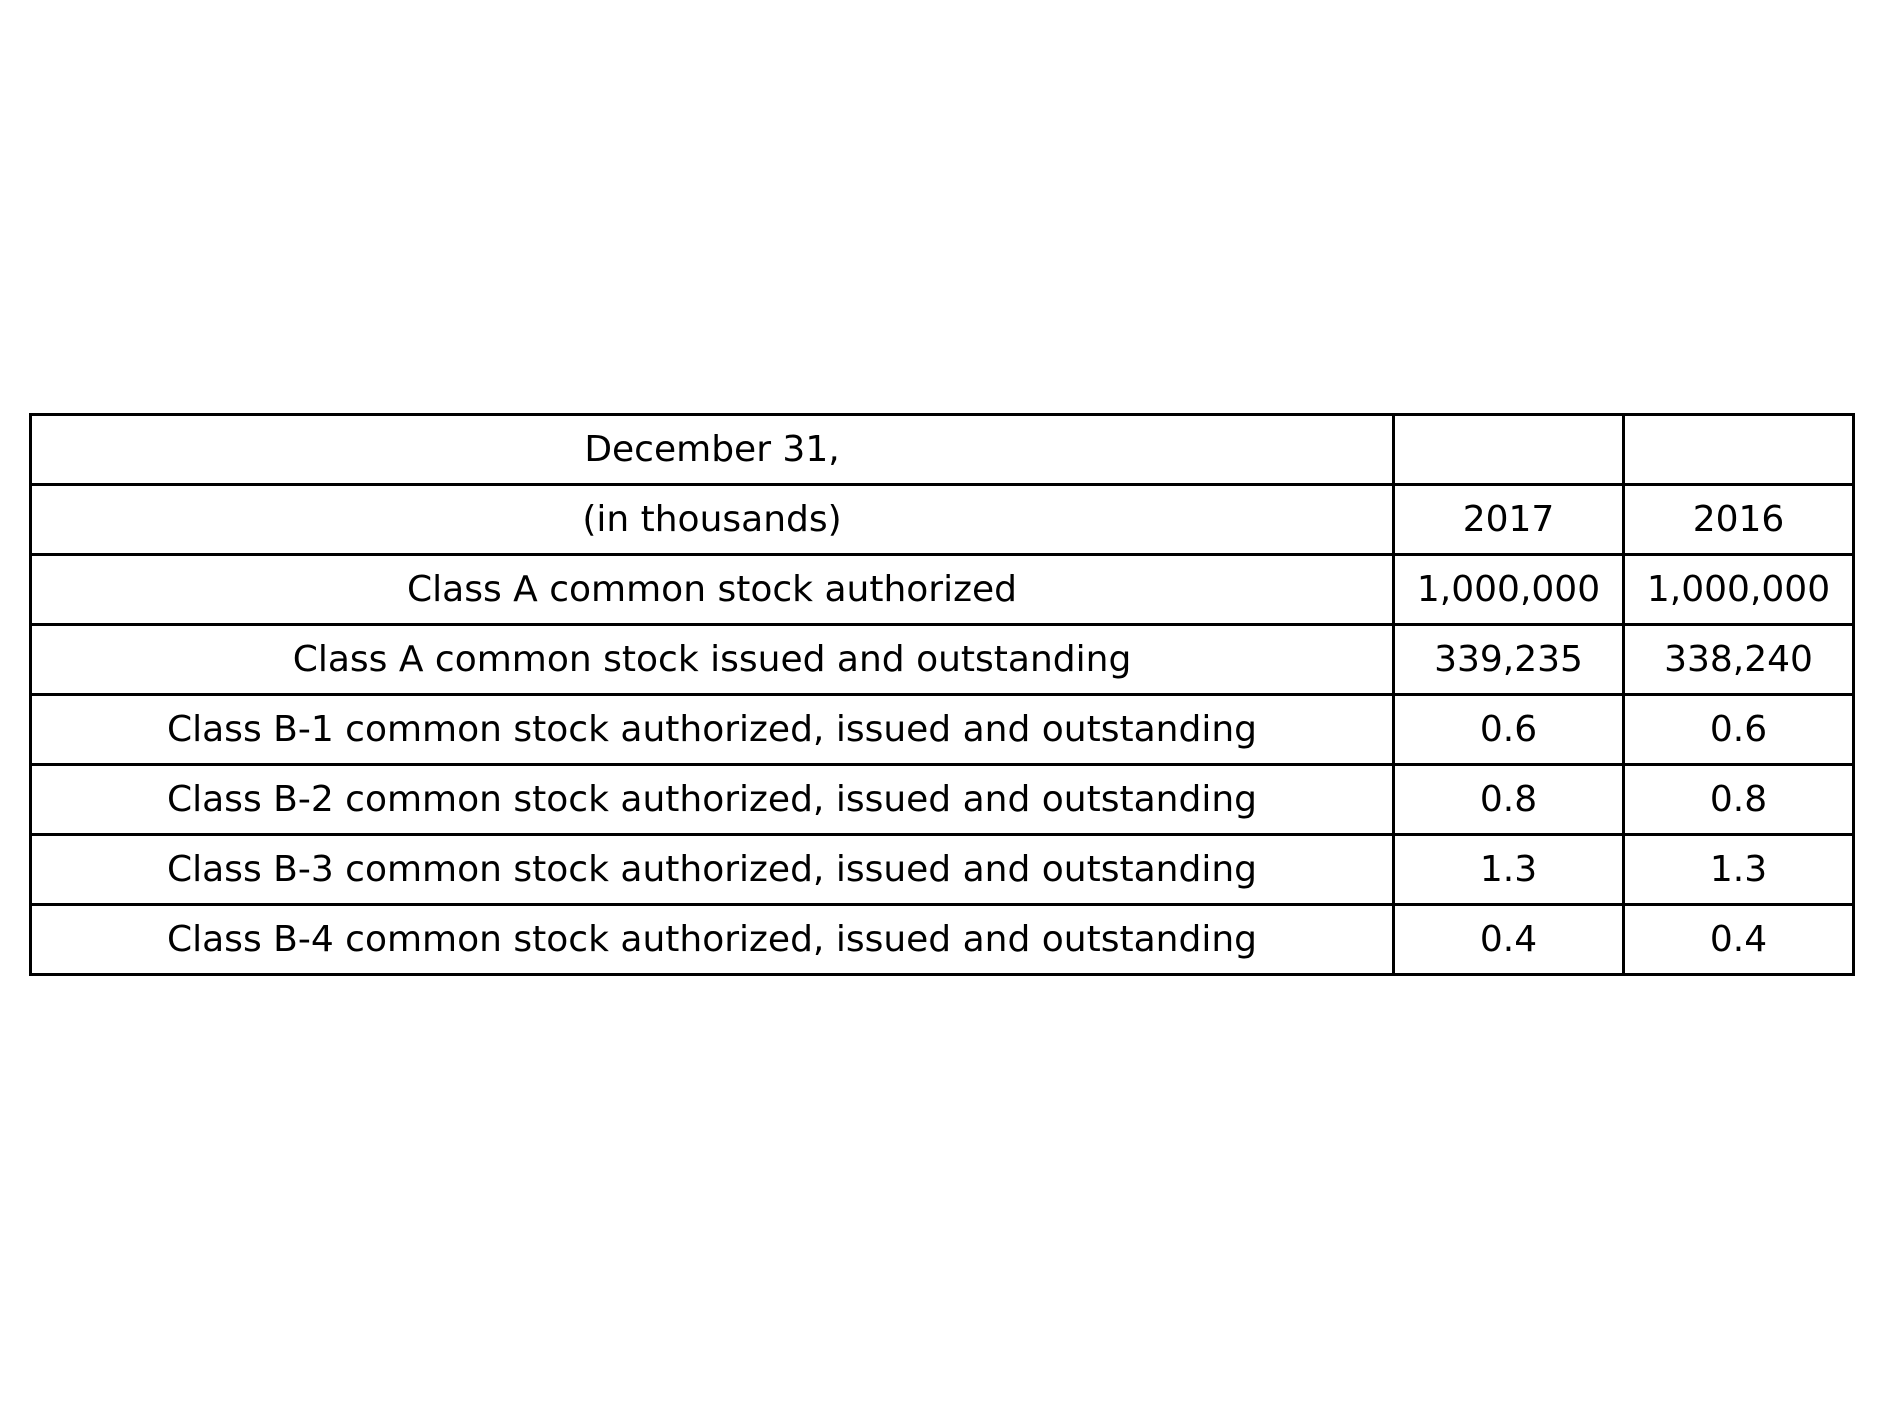 The width and height of the screenshot is (1879, 1410). I want to click on table-header-row: (in thousands) 2017 2016, so click(942, 519).